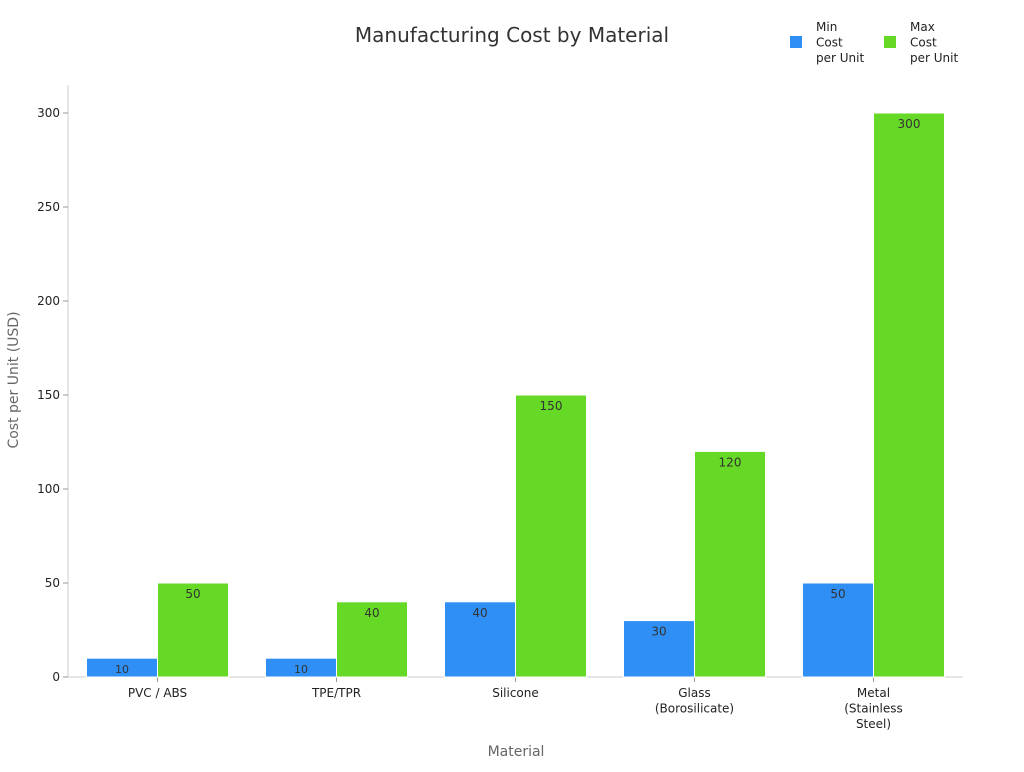 Image resolution: width=1024 pixels, height=772 pixels. What do you see at coordinates (48, 207) in the screenshot?
I see `y-tick-label: 250` at bounding box center [48, 207].